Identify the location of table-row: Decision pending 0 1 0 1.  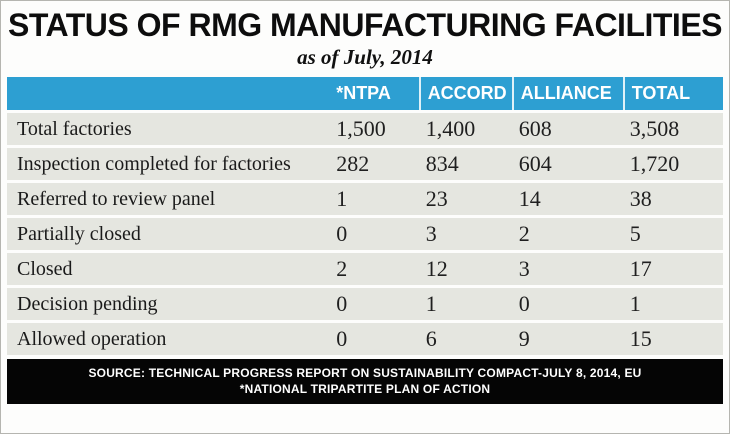
(365, 304).